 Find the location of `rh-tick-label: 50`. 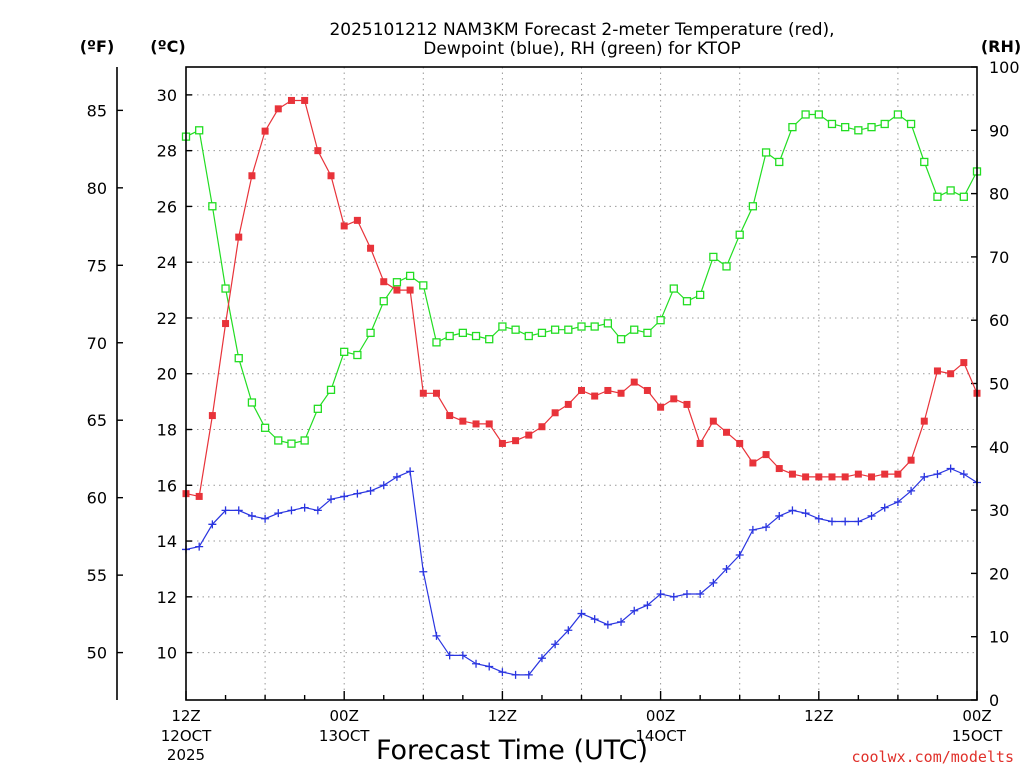

rh-tick-label: 50 is located at coordinates (999, 384).